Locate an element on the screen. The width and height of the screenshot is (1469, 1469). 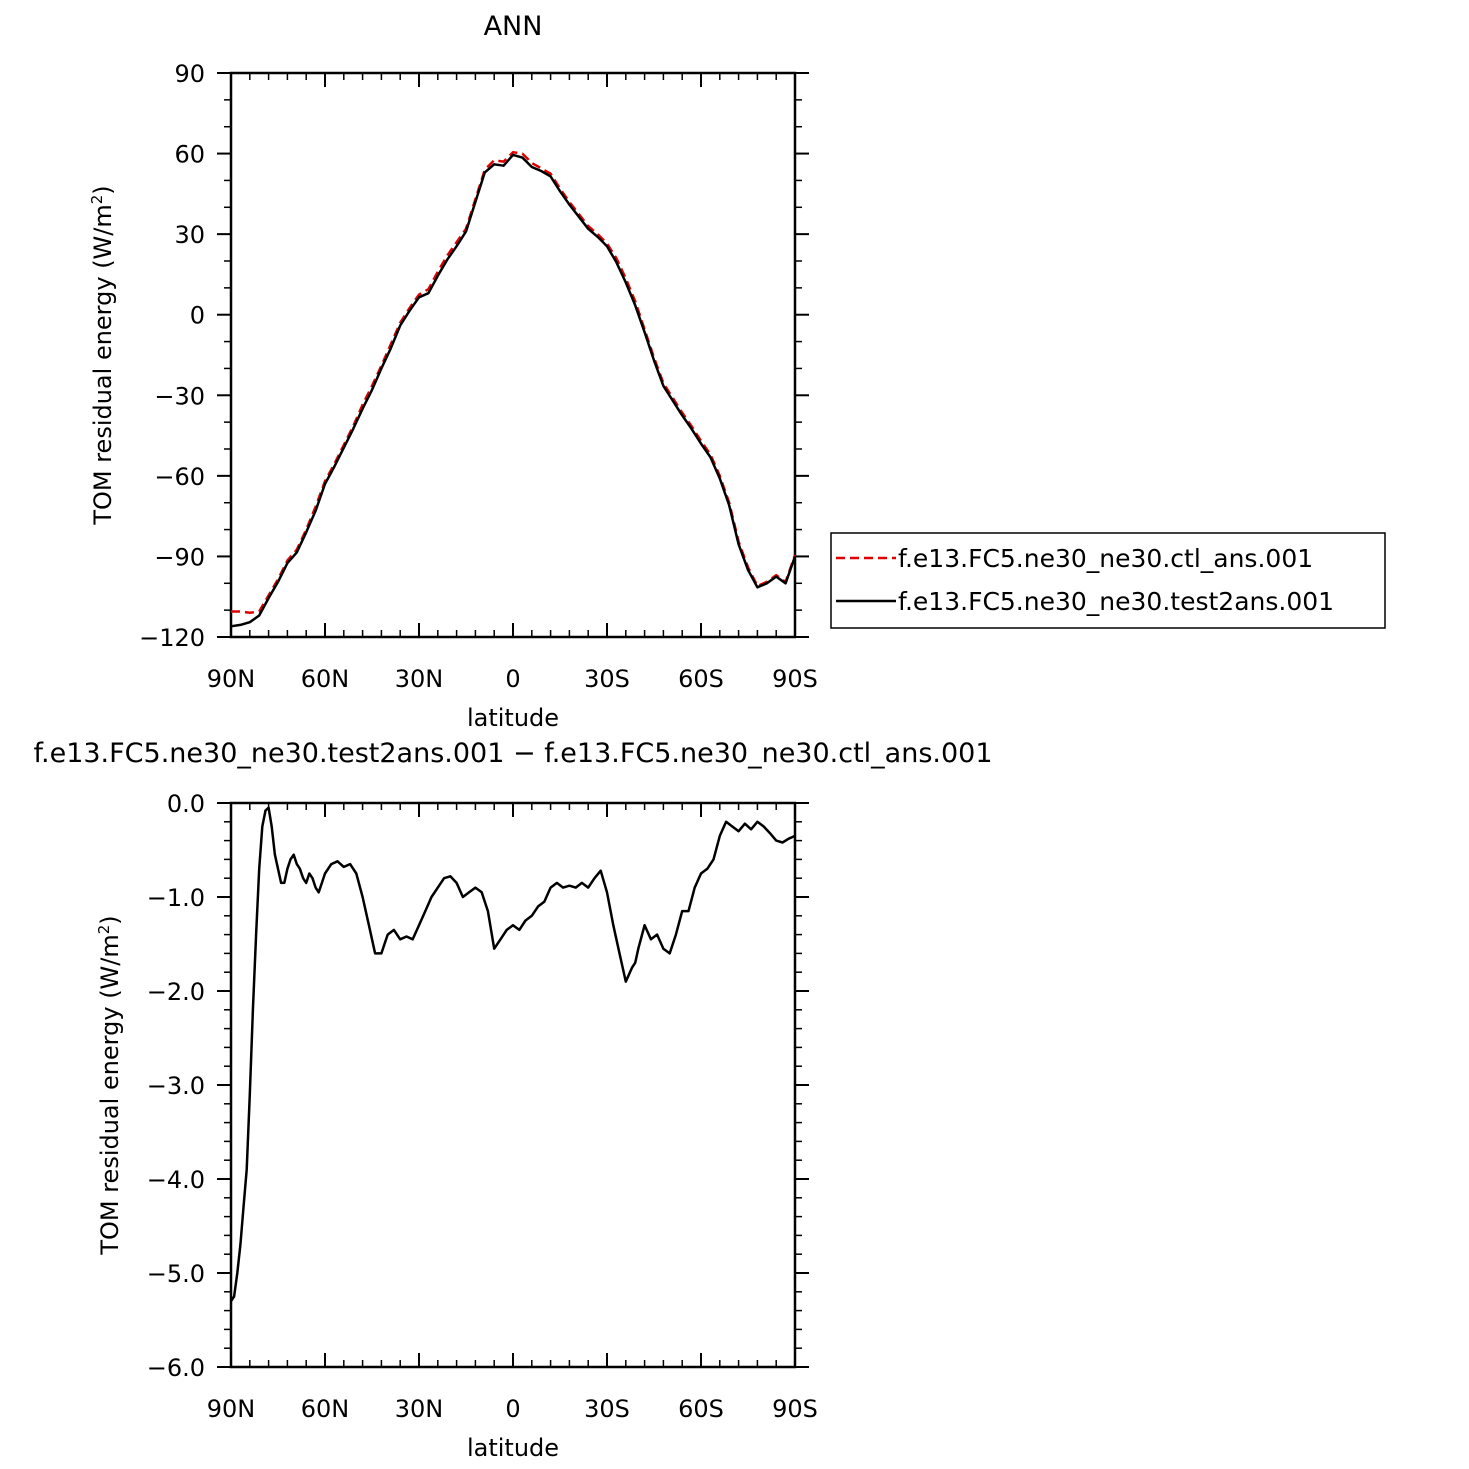
bottom-x-tick-labels: 90N 60N 30N 0 30S 60S 90S is located at coordinates (512, 1409).